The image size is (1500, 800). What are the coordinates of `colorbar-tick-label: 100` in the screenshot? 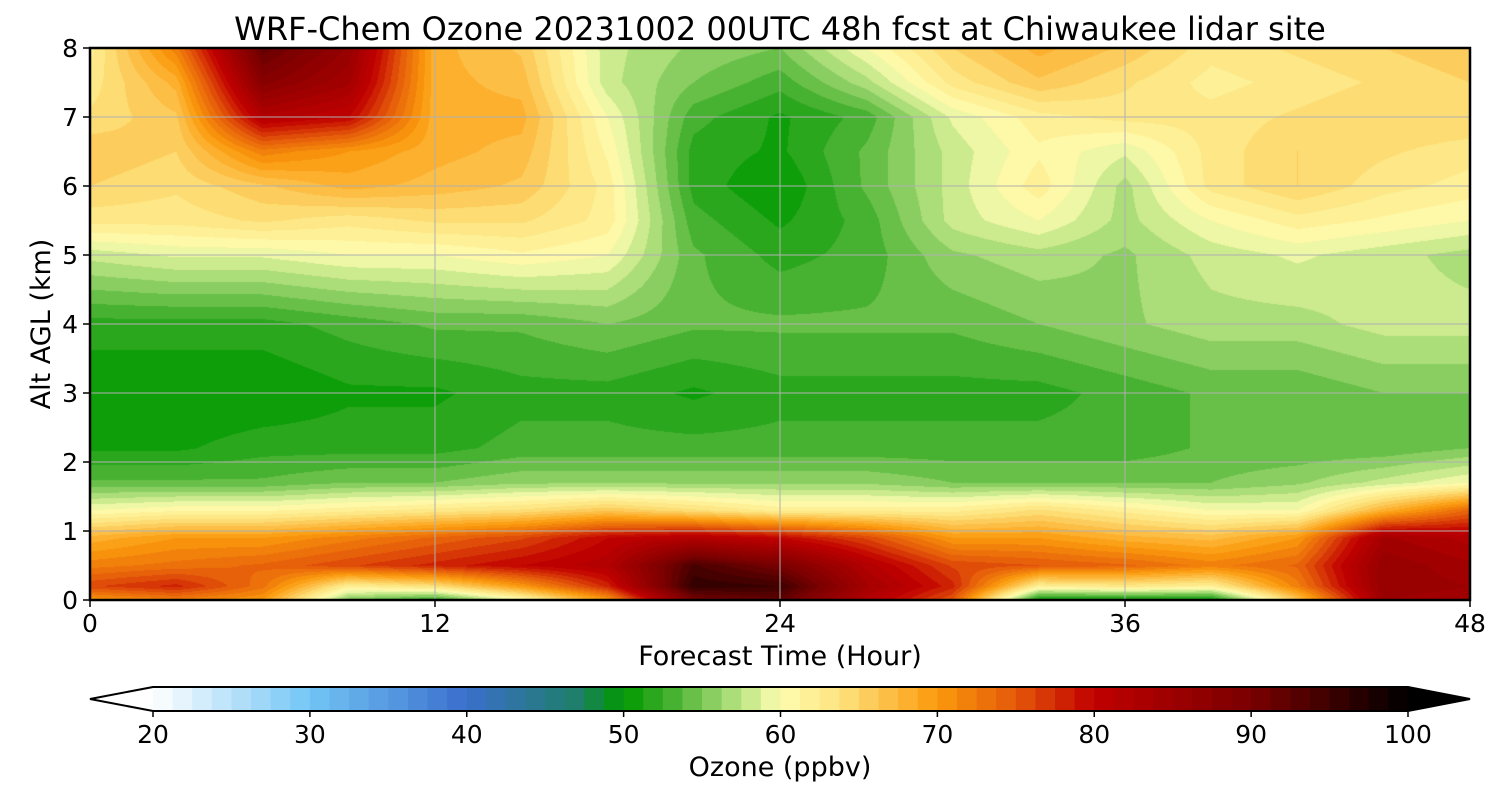 It's located at (1408, 734).